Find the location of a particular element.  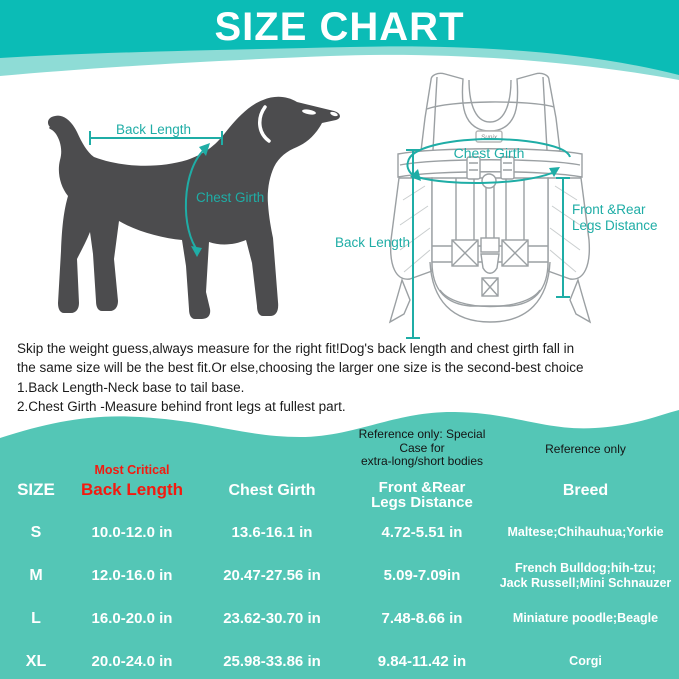

carrier-legs-distance-label: Front &Rear Legs Distance is located at coordinates (615, 217).